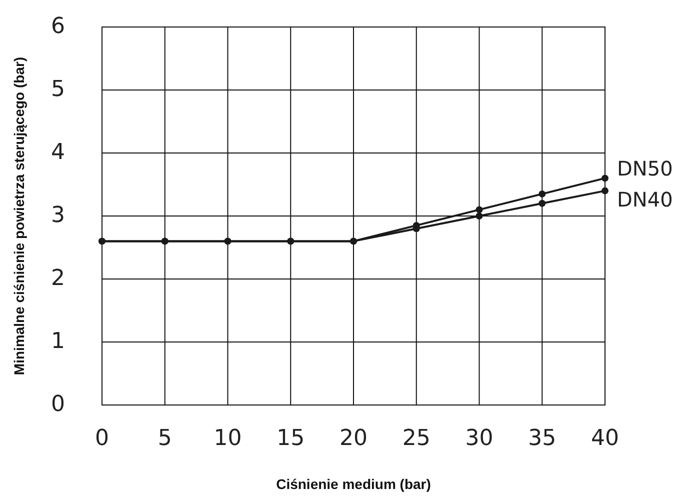 The height and width of the screenshot is (499, 690). I want to click on y-tick-label: 1, so click(58, 341).